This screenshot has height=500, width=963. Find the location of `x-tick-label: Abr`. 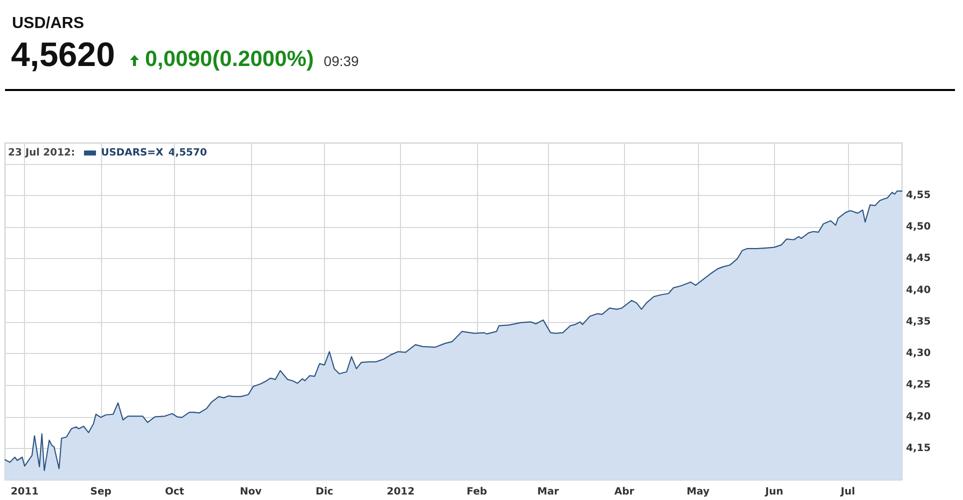

x-tick-label: Abr is located at coordinates (624, 492).